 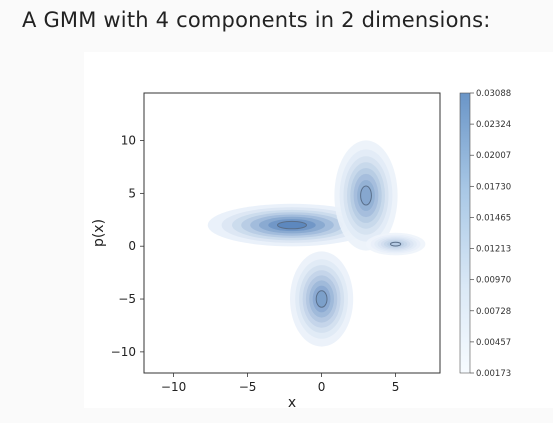 What do you see at coordinates (256, 20) in the screenshot?
I see `page-heading: A GMM with 4 components in 2 dimensions:` at bounding box center [256, 20].